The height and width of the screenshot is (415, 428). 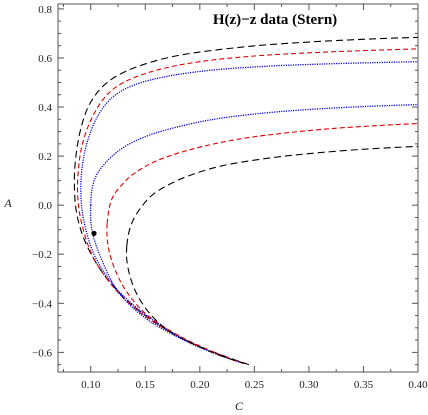 What do you see at coordinates (42, 255) in the screenshot?
I see `y-tick-label: −0.2` at bounding box center [42, 255].